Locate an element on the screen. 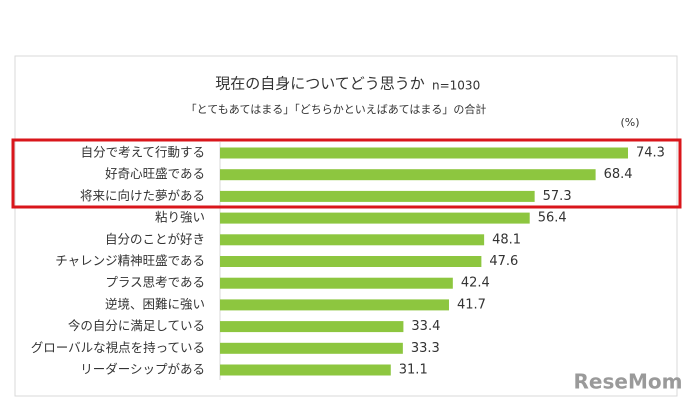 The image size is (693, 406). category-label: リーダーシップがある is located at coordinates (142, 369).